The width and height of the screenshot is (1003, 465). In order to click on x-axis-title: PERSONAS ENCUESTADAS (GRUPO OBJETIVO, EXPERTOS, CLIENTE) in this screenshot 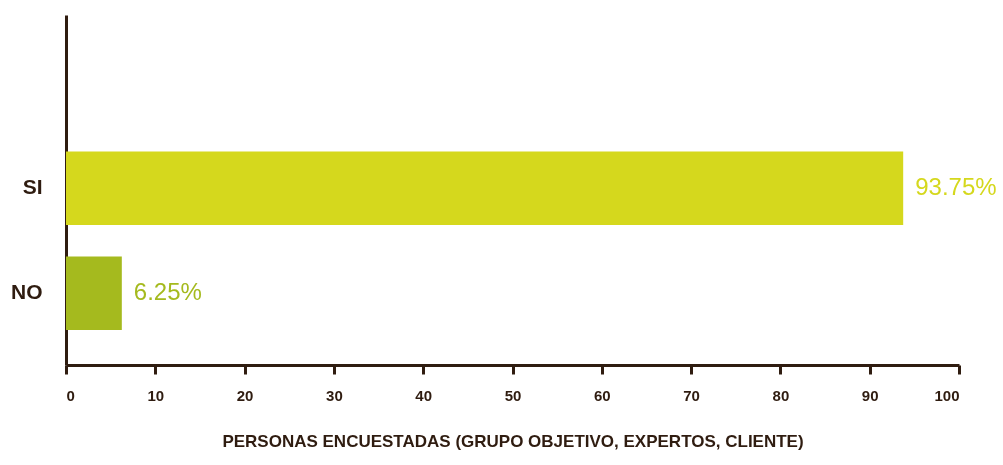, I will do `click(513, 441)`.